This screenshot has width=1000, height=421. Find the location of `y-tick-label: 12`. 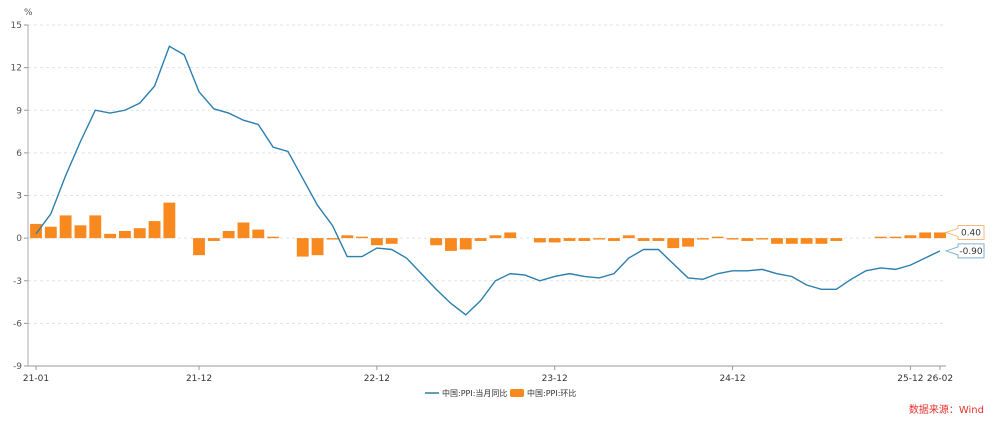

y-tick-label: 12 is located at coordinates (16, 69).